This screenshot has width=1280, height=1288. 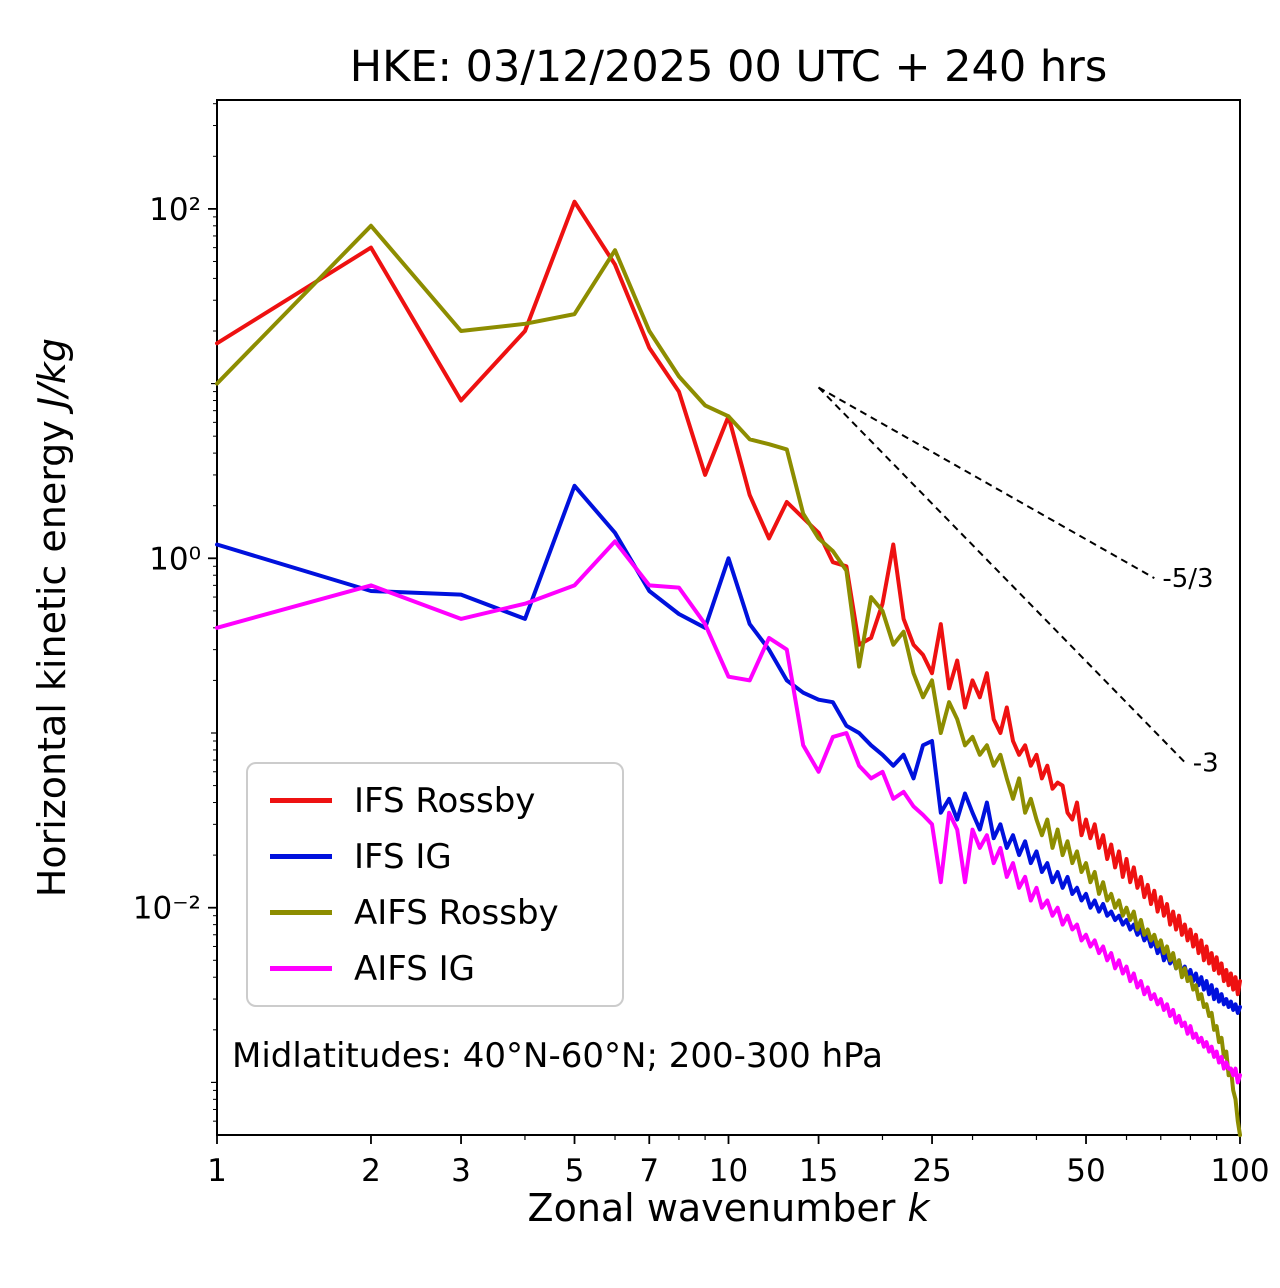 I want to click on x-tick-label: 25, so click(x=931, y=1171).